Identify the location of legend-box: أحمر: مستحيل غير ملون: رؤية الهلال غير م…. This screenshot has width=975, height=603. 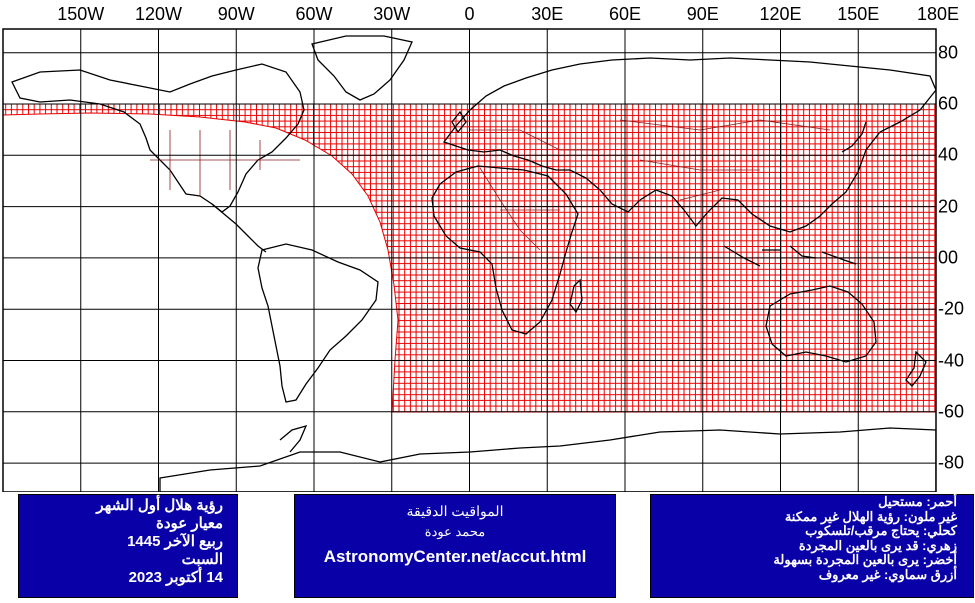
(812, 546).